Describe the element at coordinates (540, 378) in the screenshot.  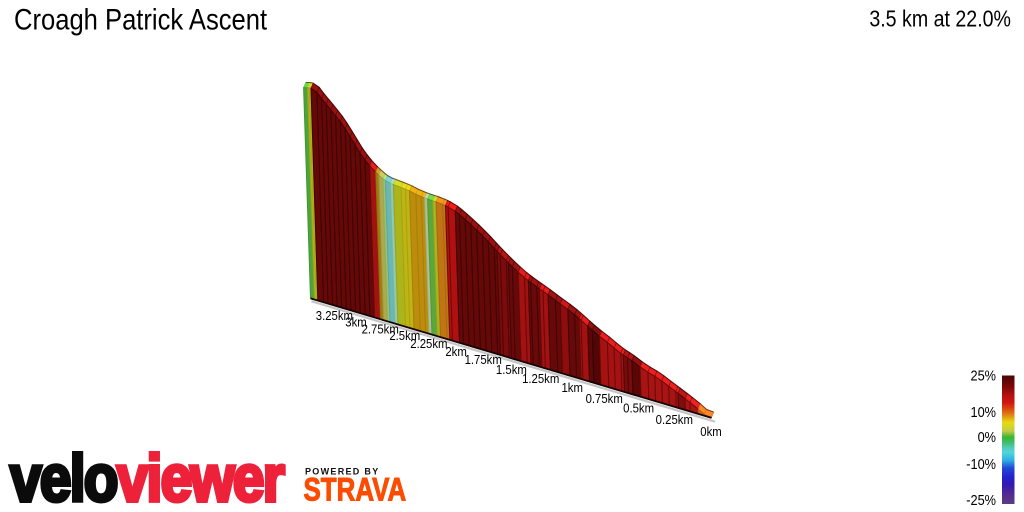
I see `svg-text: 1.25km` at that location.